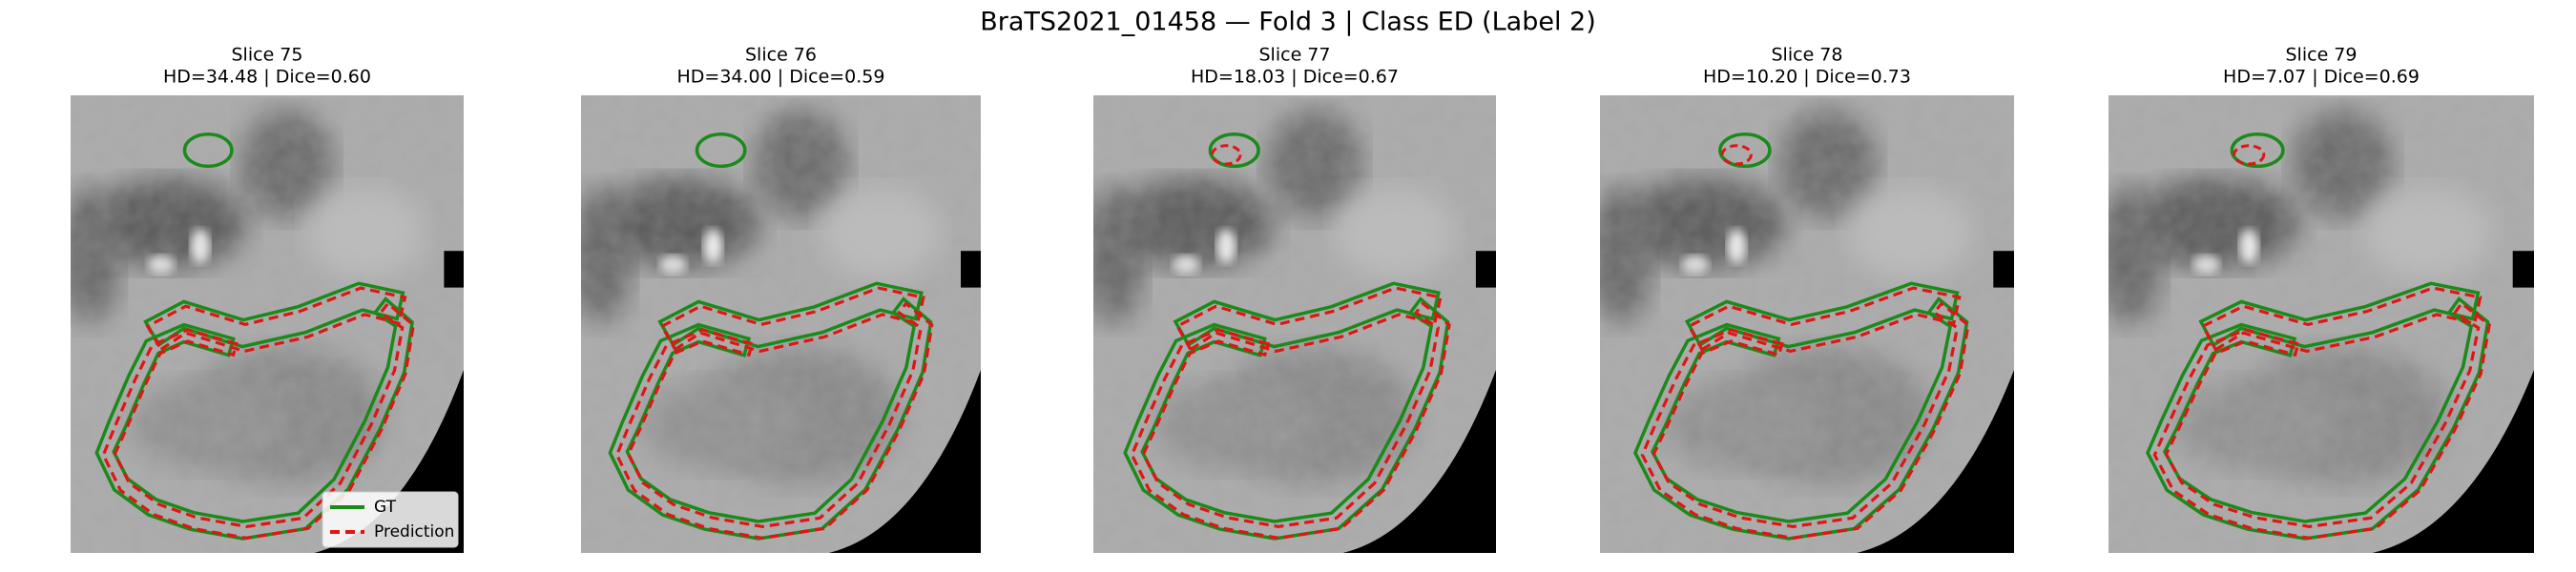 The height and width of the screenshot is (572, 2576). Describe the element at coordinates (1295, 56) in the screenshot. I see `panel-title: Slice 77` at that location.